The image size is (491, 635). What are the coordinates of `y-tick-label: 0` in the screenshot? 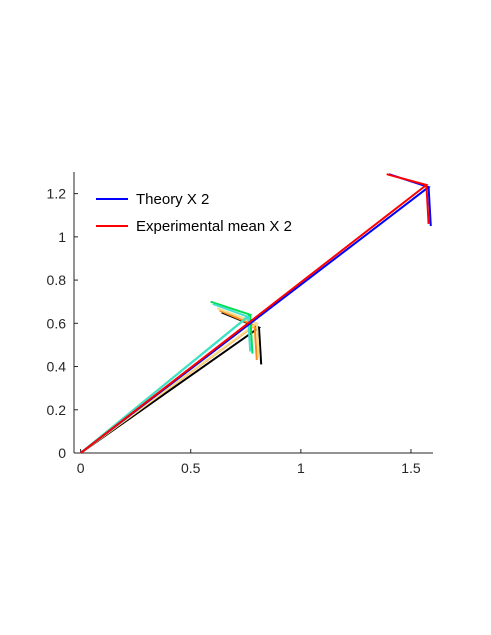 It's located at (62, 453).